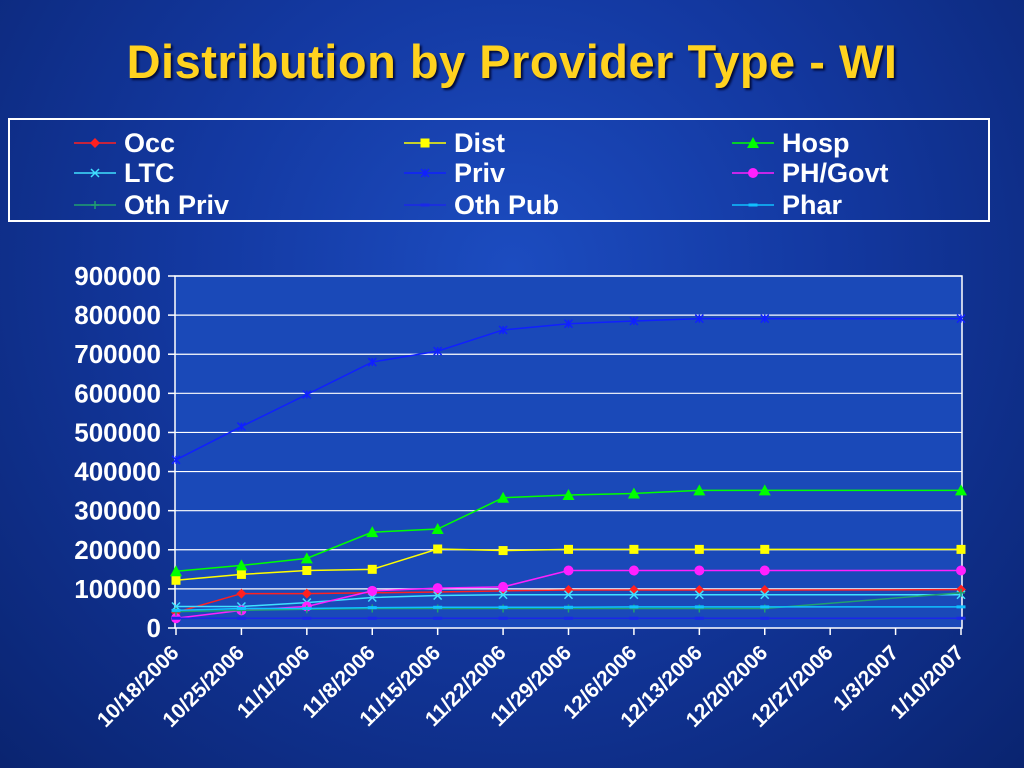  I want to click on y-tick-label: 0, so click(154, 628).